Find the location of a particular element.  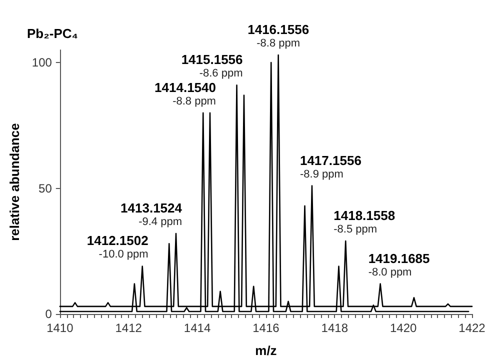

annotation: 1417.1556 -8.9 ppm is located at coordinates (331, 166).